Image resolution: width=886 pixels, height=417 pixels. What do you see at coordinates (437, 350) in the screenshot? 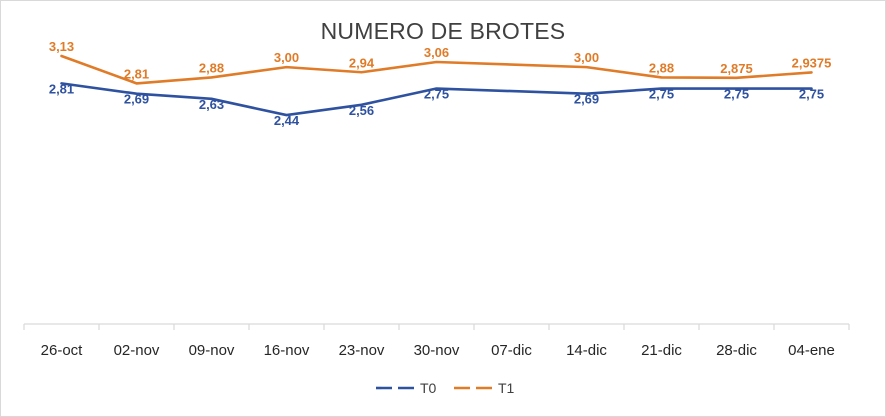
I see `x-tick-label: 30-nov` at bounding box center [437, 350].